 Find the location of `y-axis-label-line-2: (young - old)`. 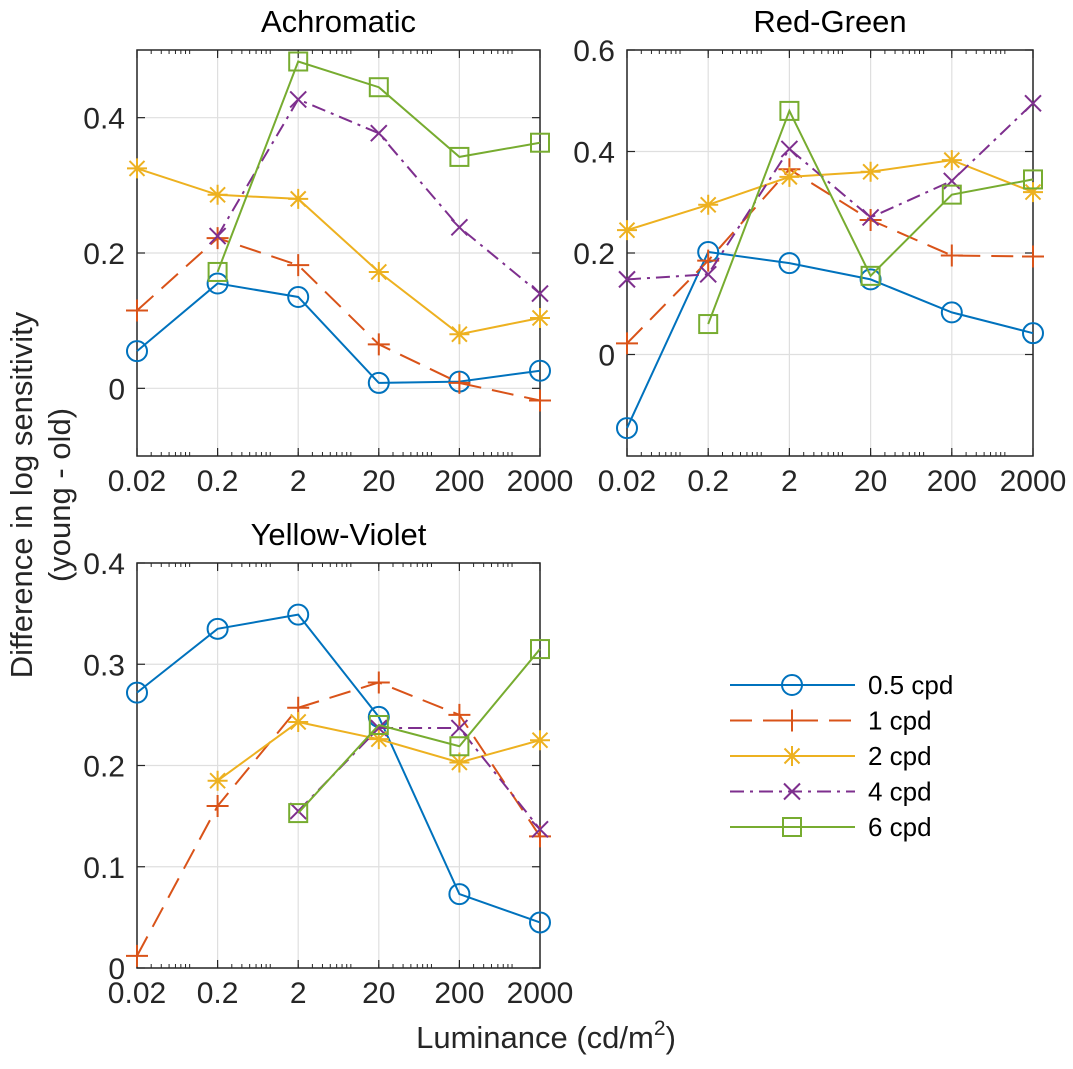

y-axis-label-line-2: (young - old) is located at coordinates (59, 495).